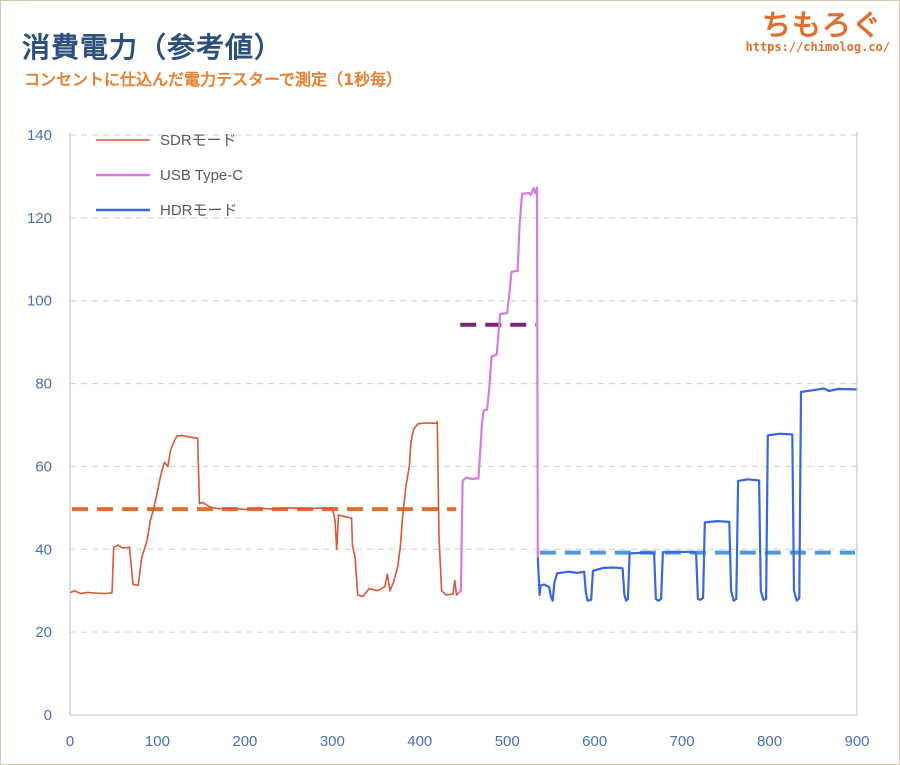  I want to click on x-tick-label: 500, so click(507, 741).